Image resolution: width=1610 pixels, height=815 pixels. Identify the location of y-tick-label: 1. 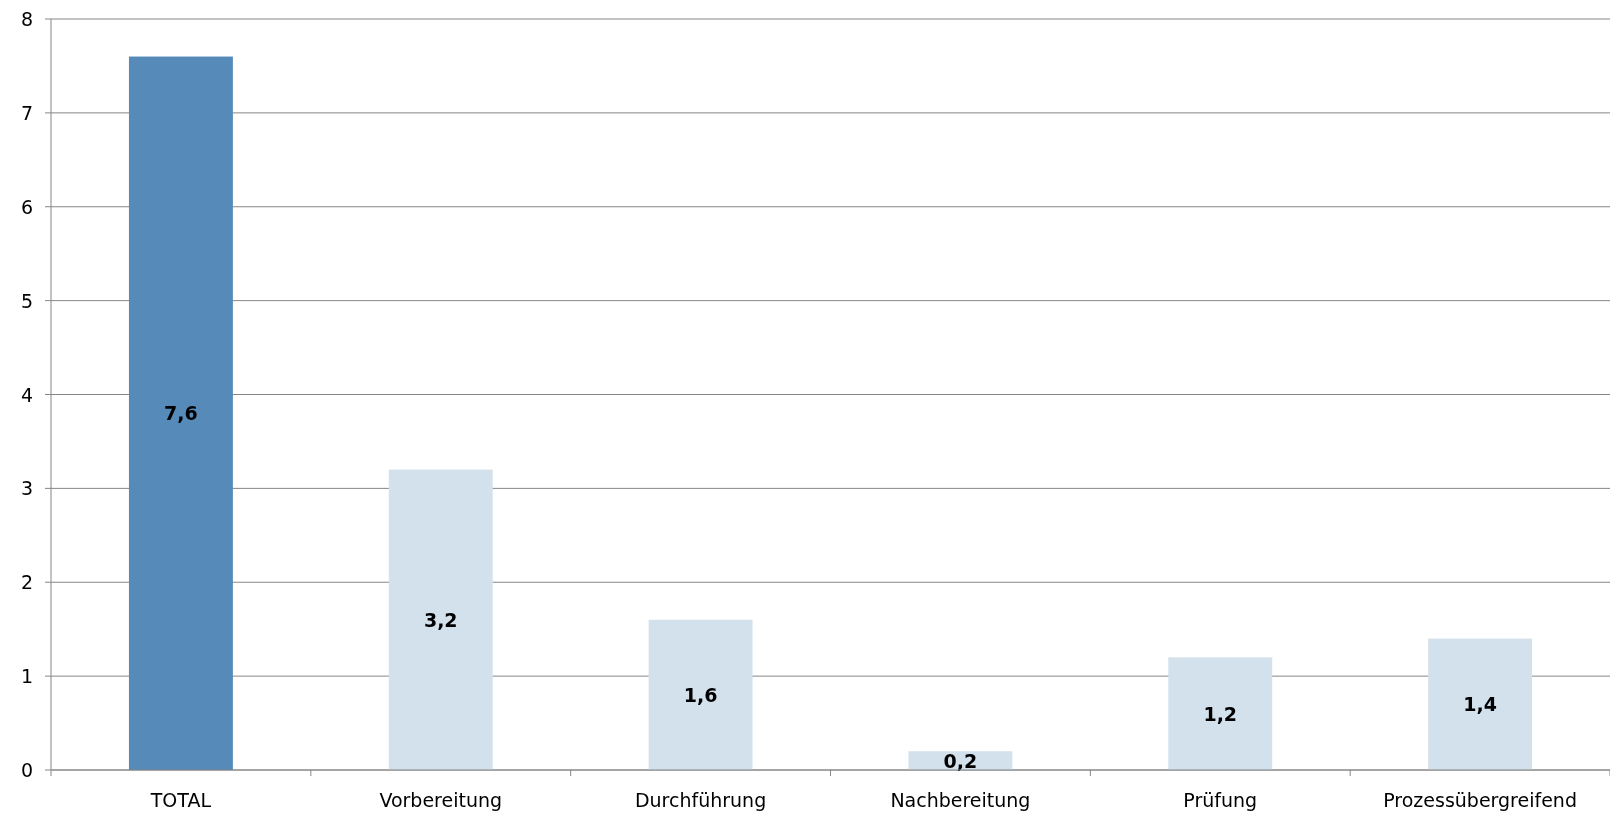
(27, 676).